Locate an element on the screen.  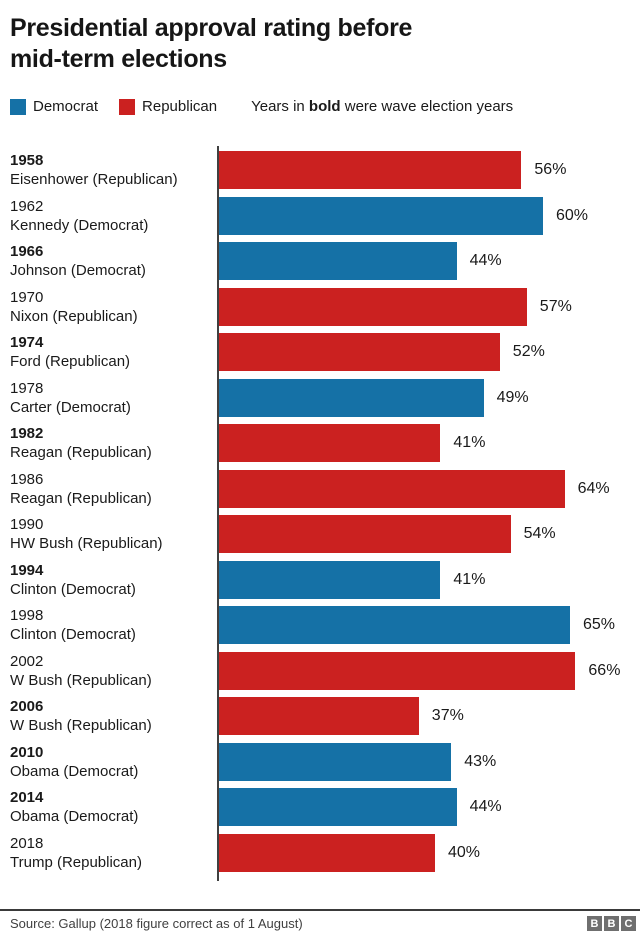
value-label: 60% is located at coordinates (572, 215).